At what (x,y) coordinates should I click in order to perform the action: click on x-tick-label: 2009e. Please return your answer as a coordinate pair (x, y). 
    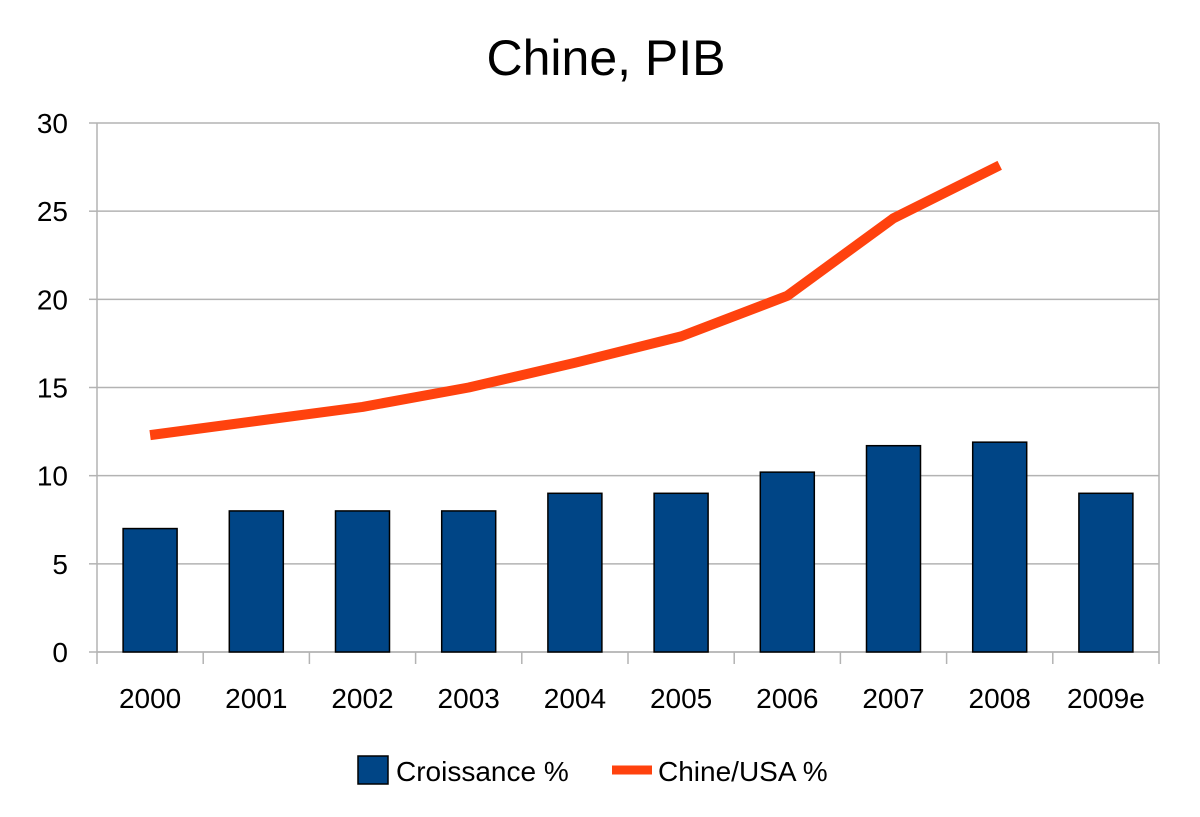
    Looking at the image, I should click on (1106, 698).